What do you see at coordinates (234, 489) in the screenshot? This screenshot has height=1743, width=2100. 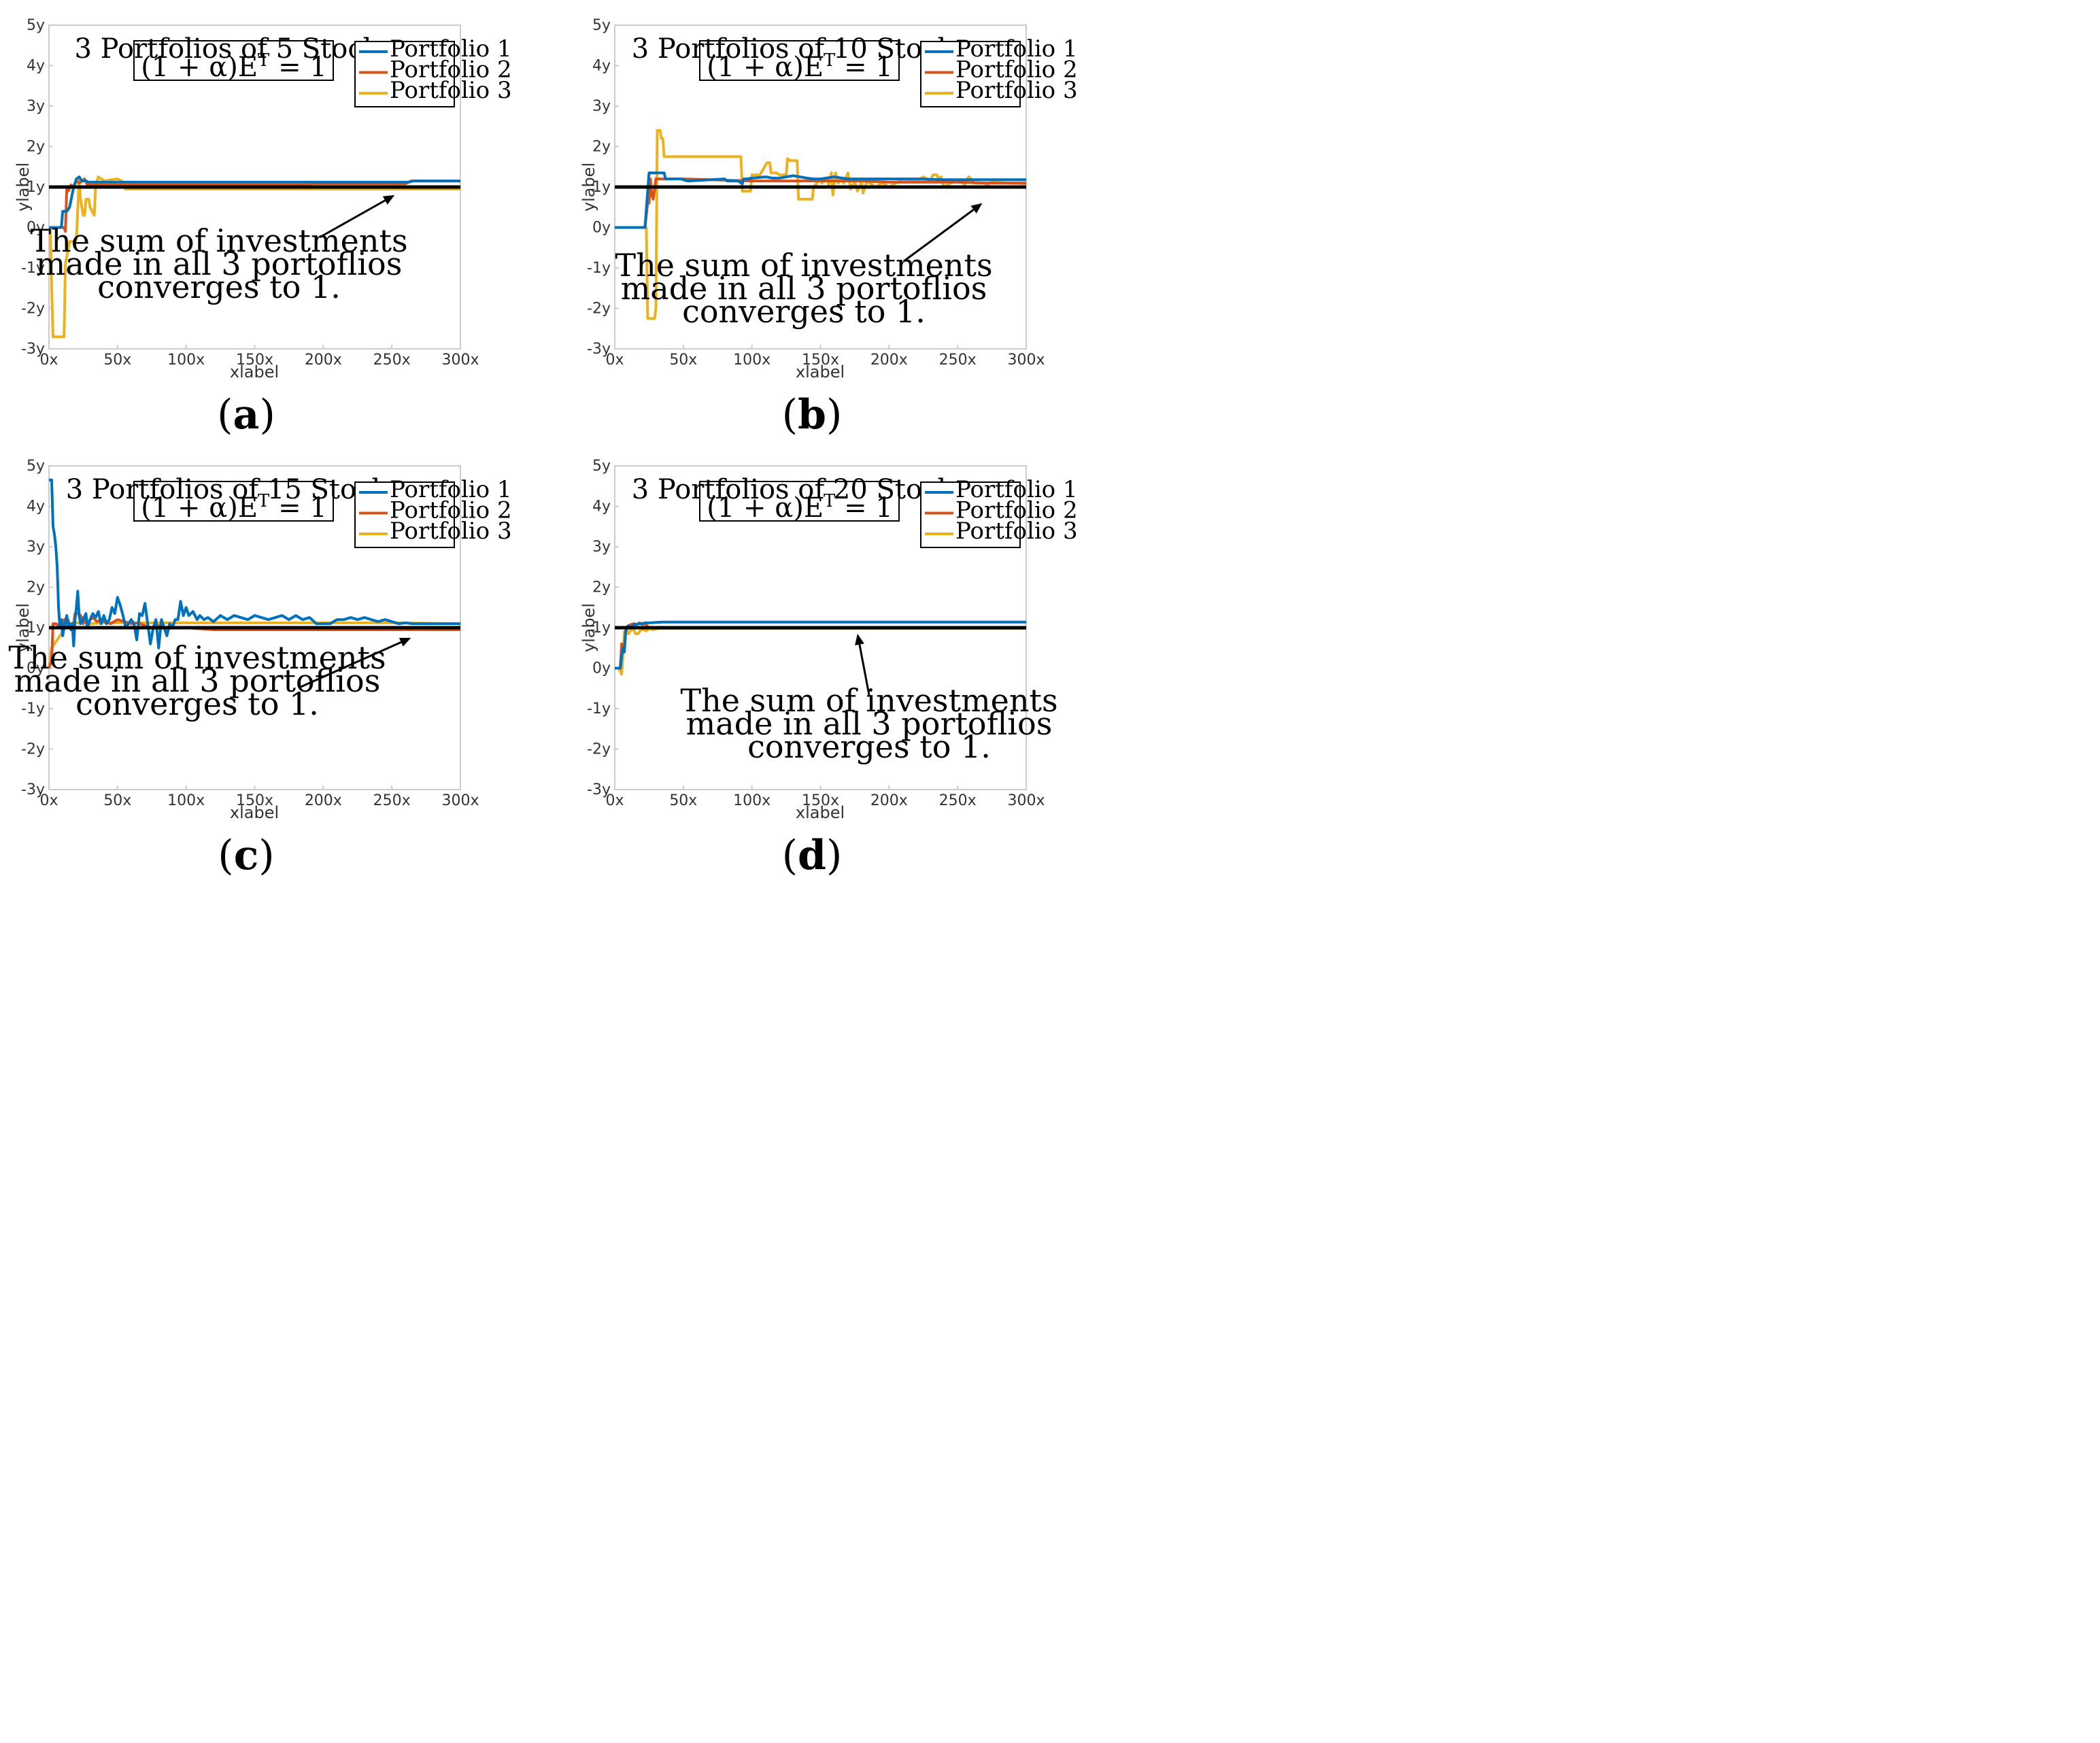 I see `title-line1: 3 Portfolios of 15 Stocks` at bounding box center [234, 489].